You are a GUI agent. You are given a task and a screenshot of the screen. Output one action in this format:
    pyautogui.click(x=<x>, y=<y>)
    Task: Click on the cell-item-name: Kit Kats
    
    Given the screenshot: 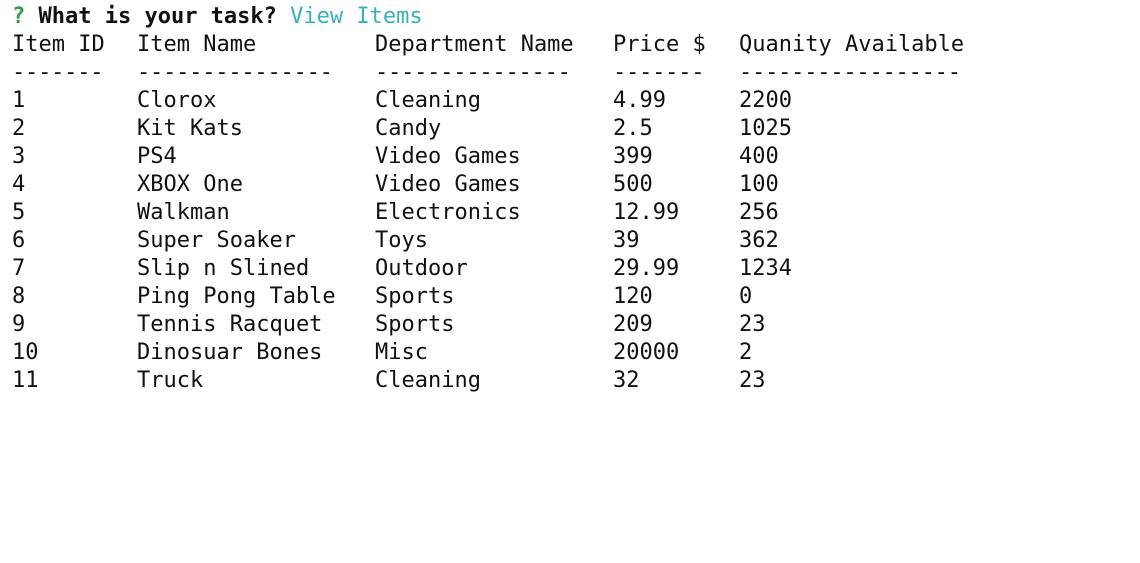 What is the action you would take?
    pyautogui.click(x=190, y=128)
    